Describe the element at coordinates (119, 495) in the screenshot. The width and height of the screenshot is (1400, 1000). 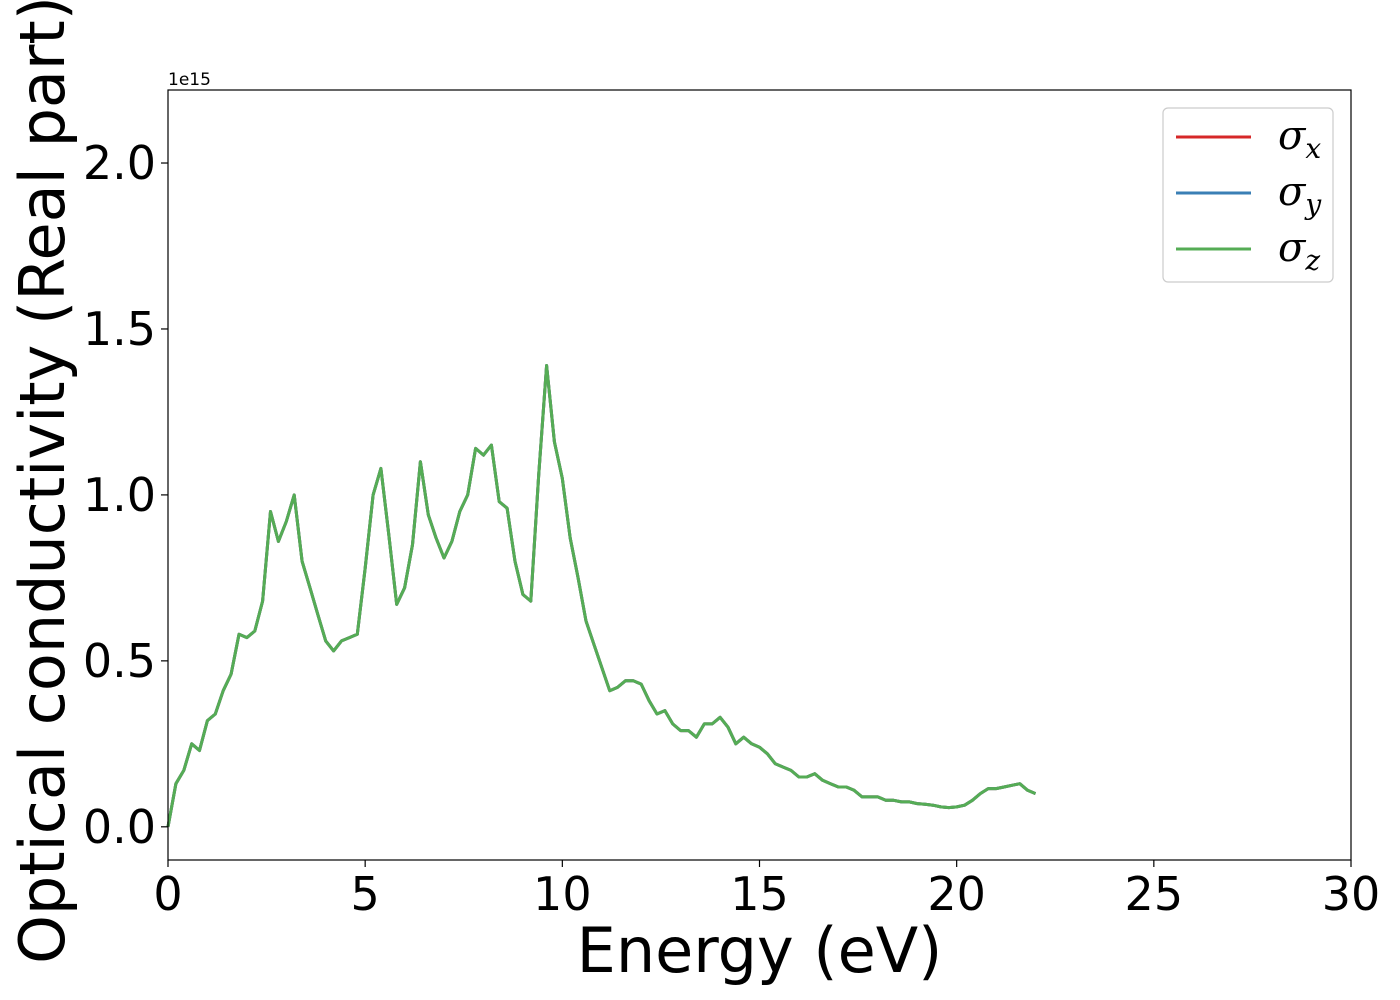
I see `y-tick-label: 1.0` at that location.